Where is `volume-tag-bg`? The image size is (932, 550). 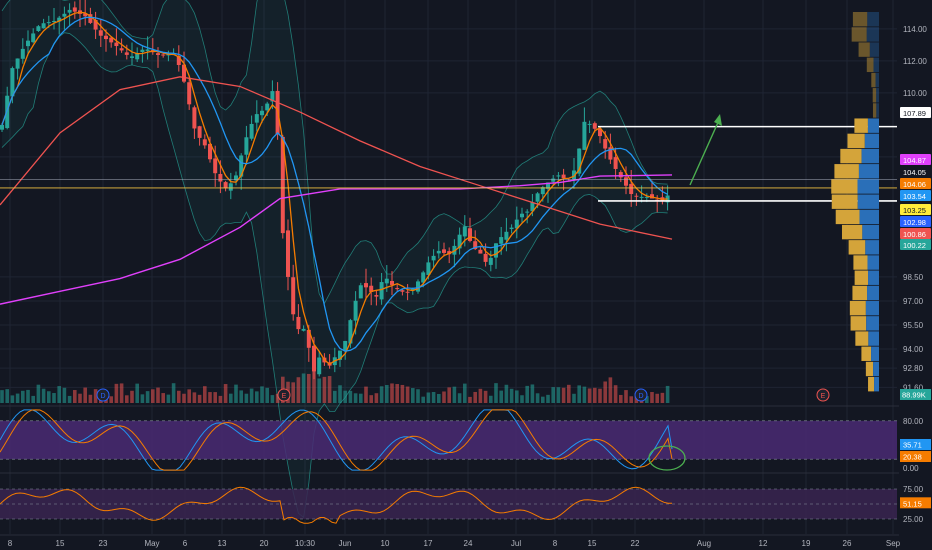
volume-tag-bg is located at coordinates (915, 394).